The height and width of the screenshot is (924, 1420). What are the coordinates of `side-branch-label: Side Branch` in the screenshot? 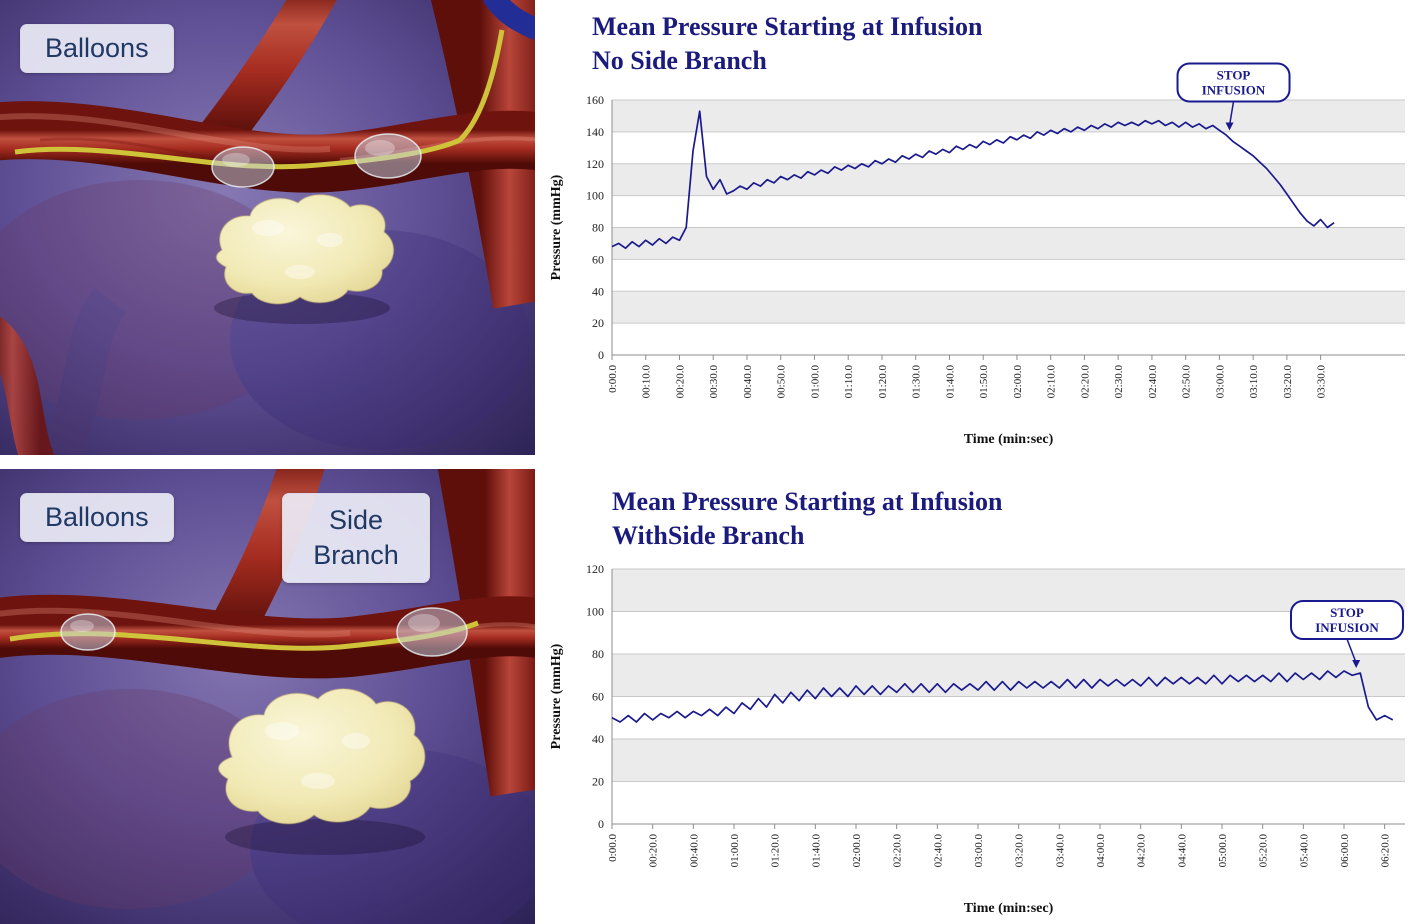 It's located at (356, 538).